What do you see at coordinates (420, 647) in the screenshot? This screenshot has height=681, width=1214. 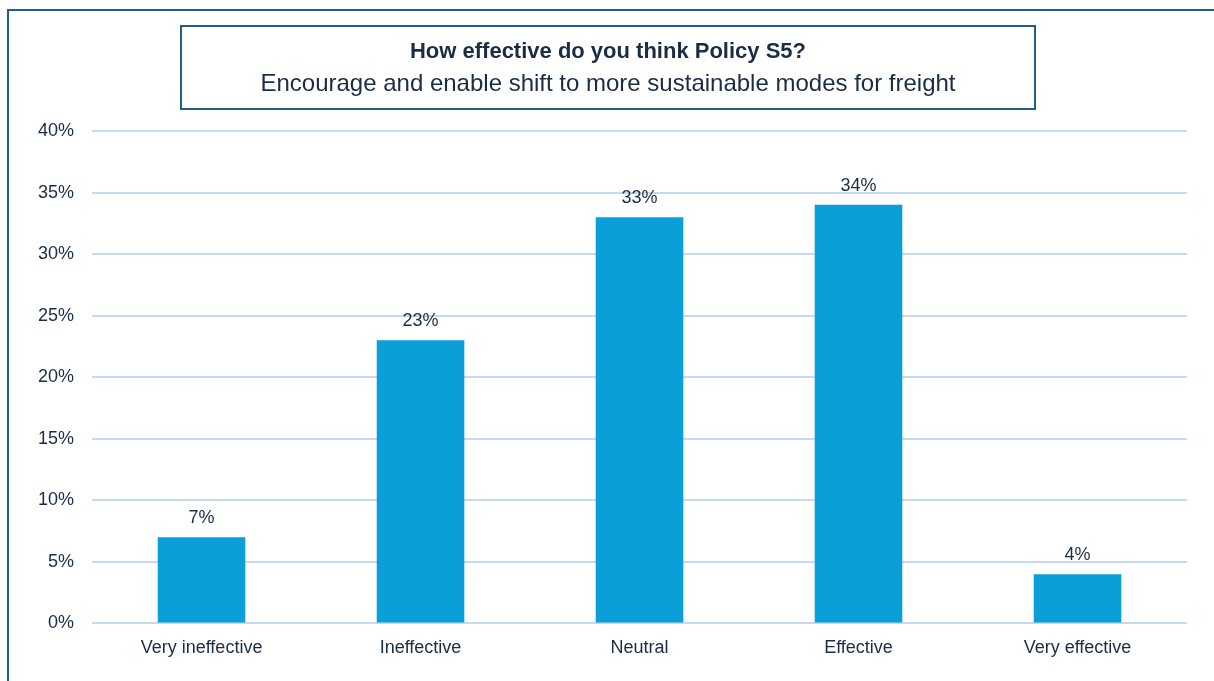 I see `x-tick-label: Ineffective` at bounding box center [420, 647].